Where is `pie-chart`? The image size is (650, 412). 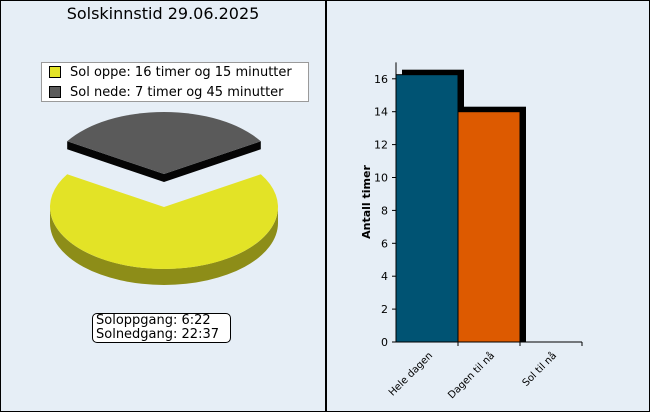
pie-chart is located at coordinates (164, 198).